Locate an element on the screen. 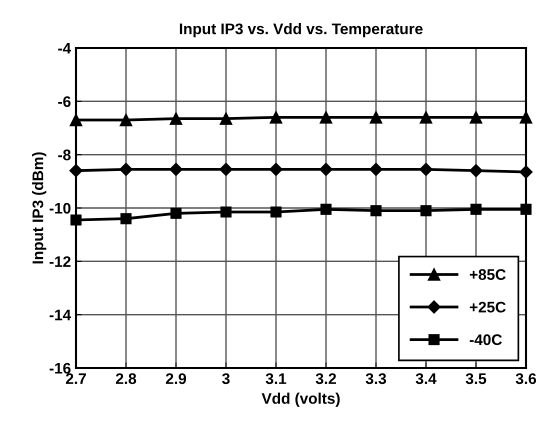  x-tick-label: 3.3 is located at coordinates (376, 378).